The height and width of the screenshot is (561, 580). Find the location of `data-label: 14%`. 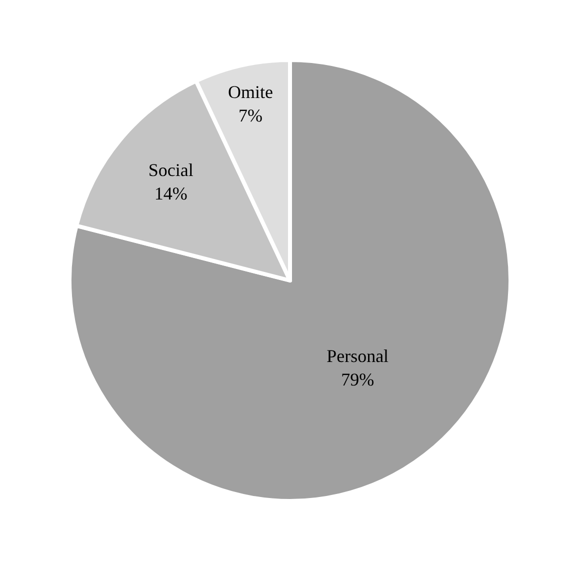

data-label: 14% is located at coordinates (171, 194).